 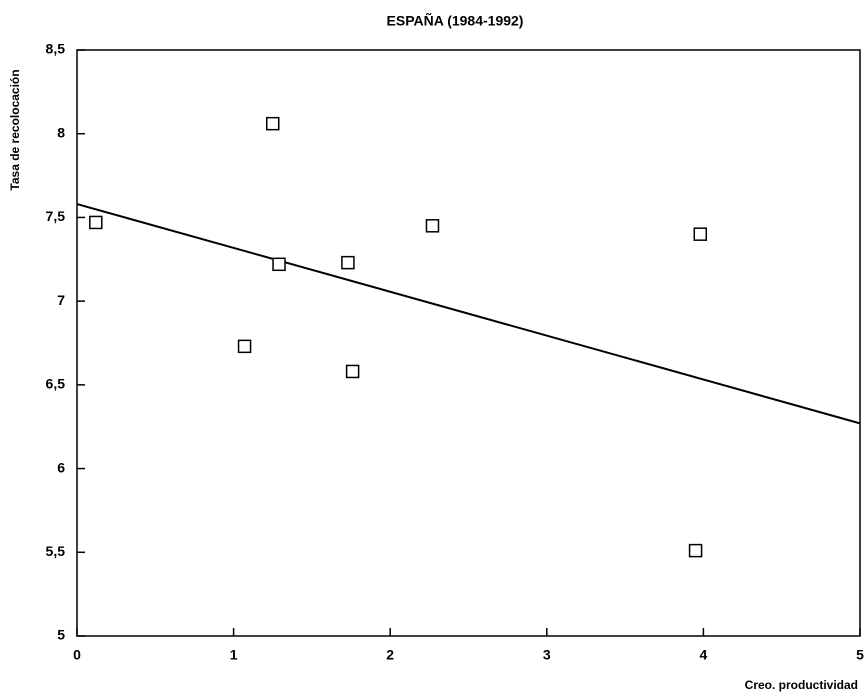 What do you see at coordinates (61, 132) in the screenshot?
I see `y-tick-label: 8` at bounding box center [61, 132].